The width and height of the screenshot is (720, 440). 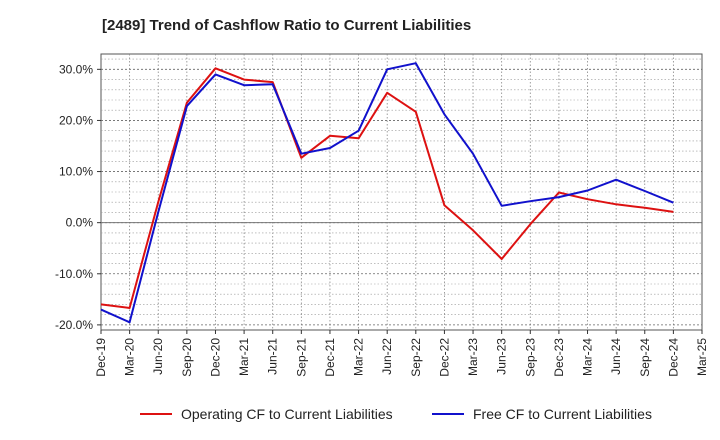 What do you see at coordinates (130, 357) in the screenshot?
I see `x-tick-label: Mar-20` at bounding box center [130, 357].